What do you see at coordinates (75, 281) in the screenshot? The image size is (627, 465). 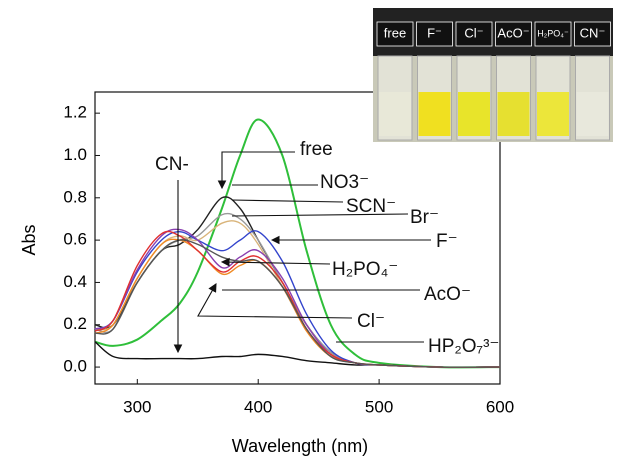 I see `y-tick-label: 0.4` at bounding box center [75, 281].